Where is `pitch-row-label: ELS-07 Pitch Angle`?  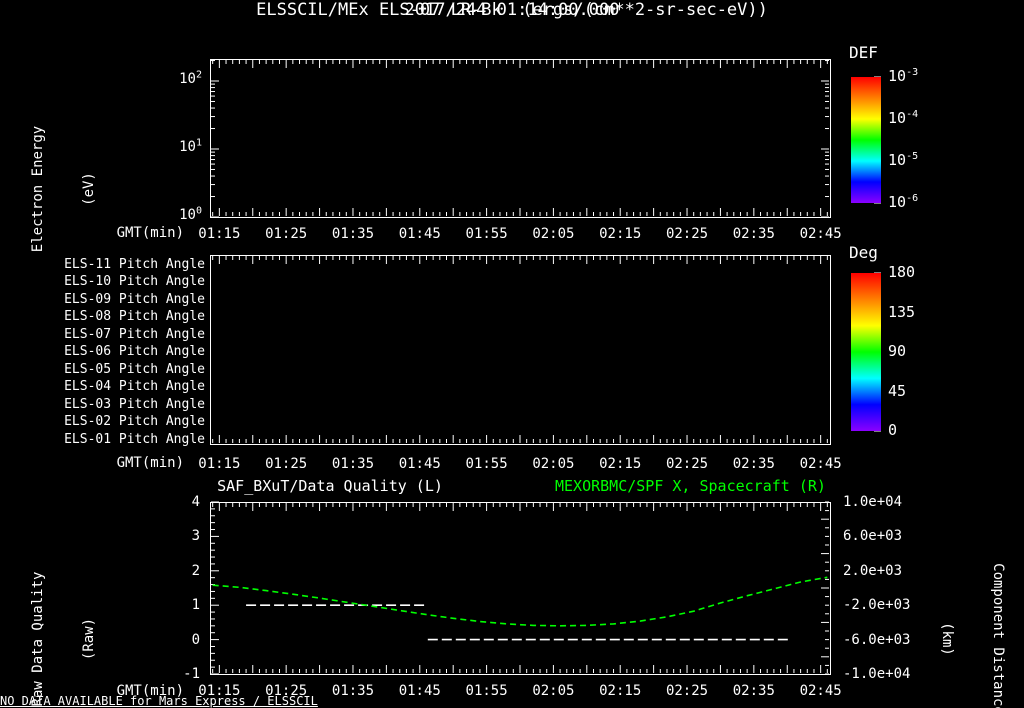
pitch-row-label: ELS-07 Pitch Angle is located at coordinates (134, 334).